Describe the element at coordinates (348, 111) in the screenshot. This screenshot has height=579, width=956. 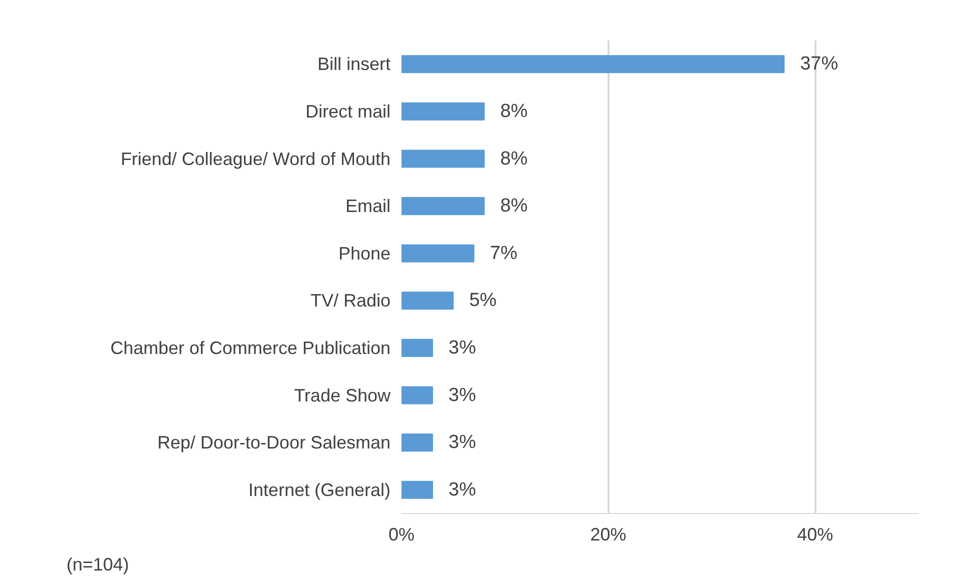
I see `y-tick-label: Direct mail` at that location.